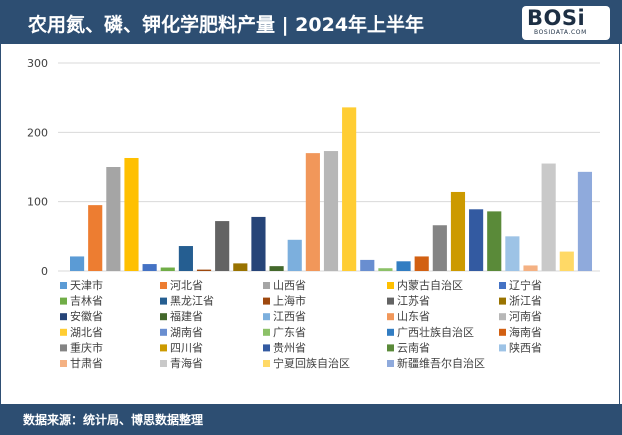  Describe the element at coordinates (226, 25) in the screenshot. I see `chart-title: 农用氮、磷、钾化学肥料产量 | 2024年上半年` at that location.